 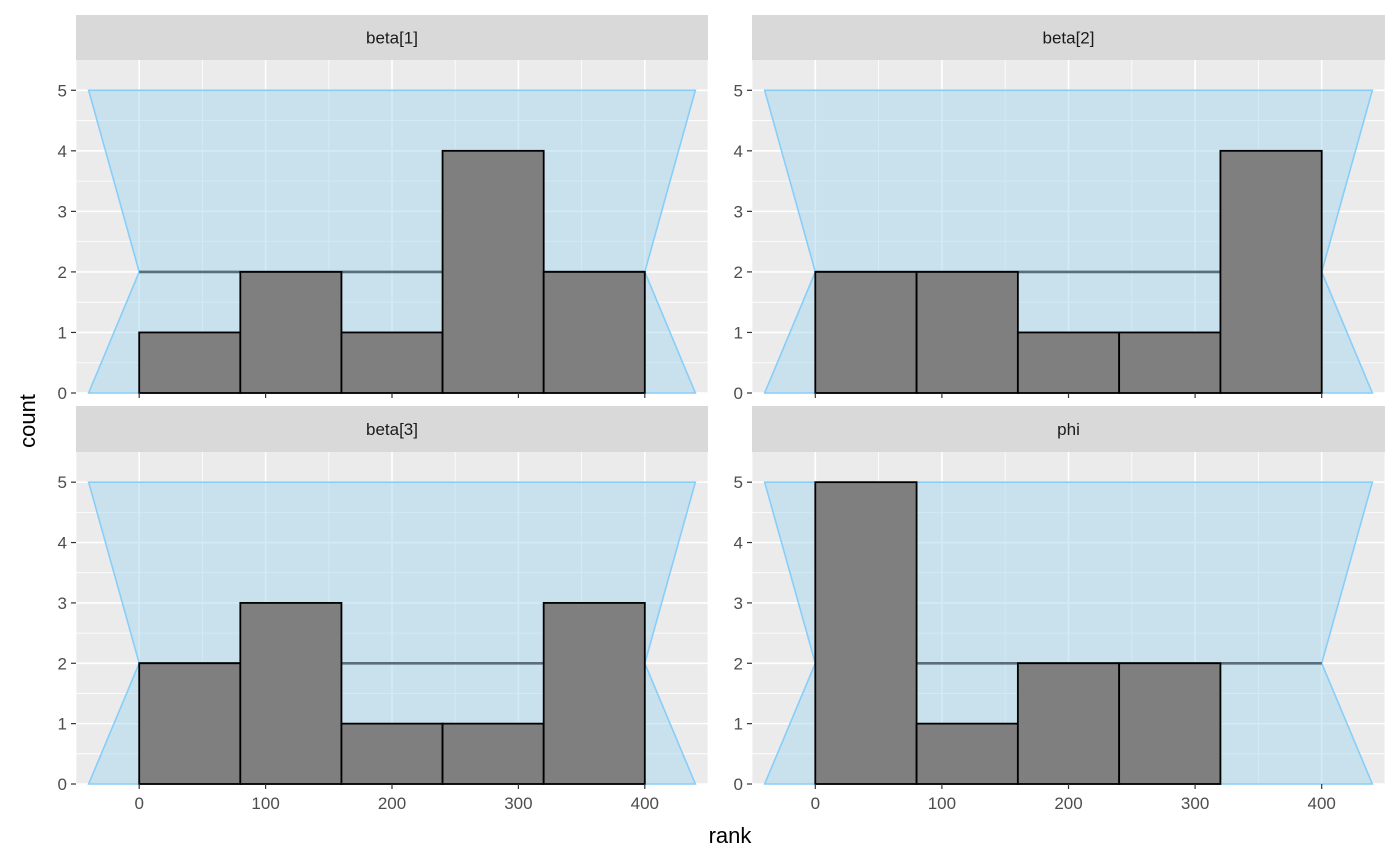 I want to click on x-axis-title: rank, so click(x=731, y=835).